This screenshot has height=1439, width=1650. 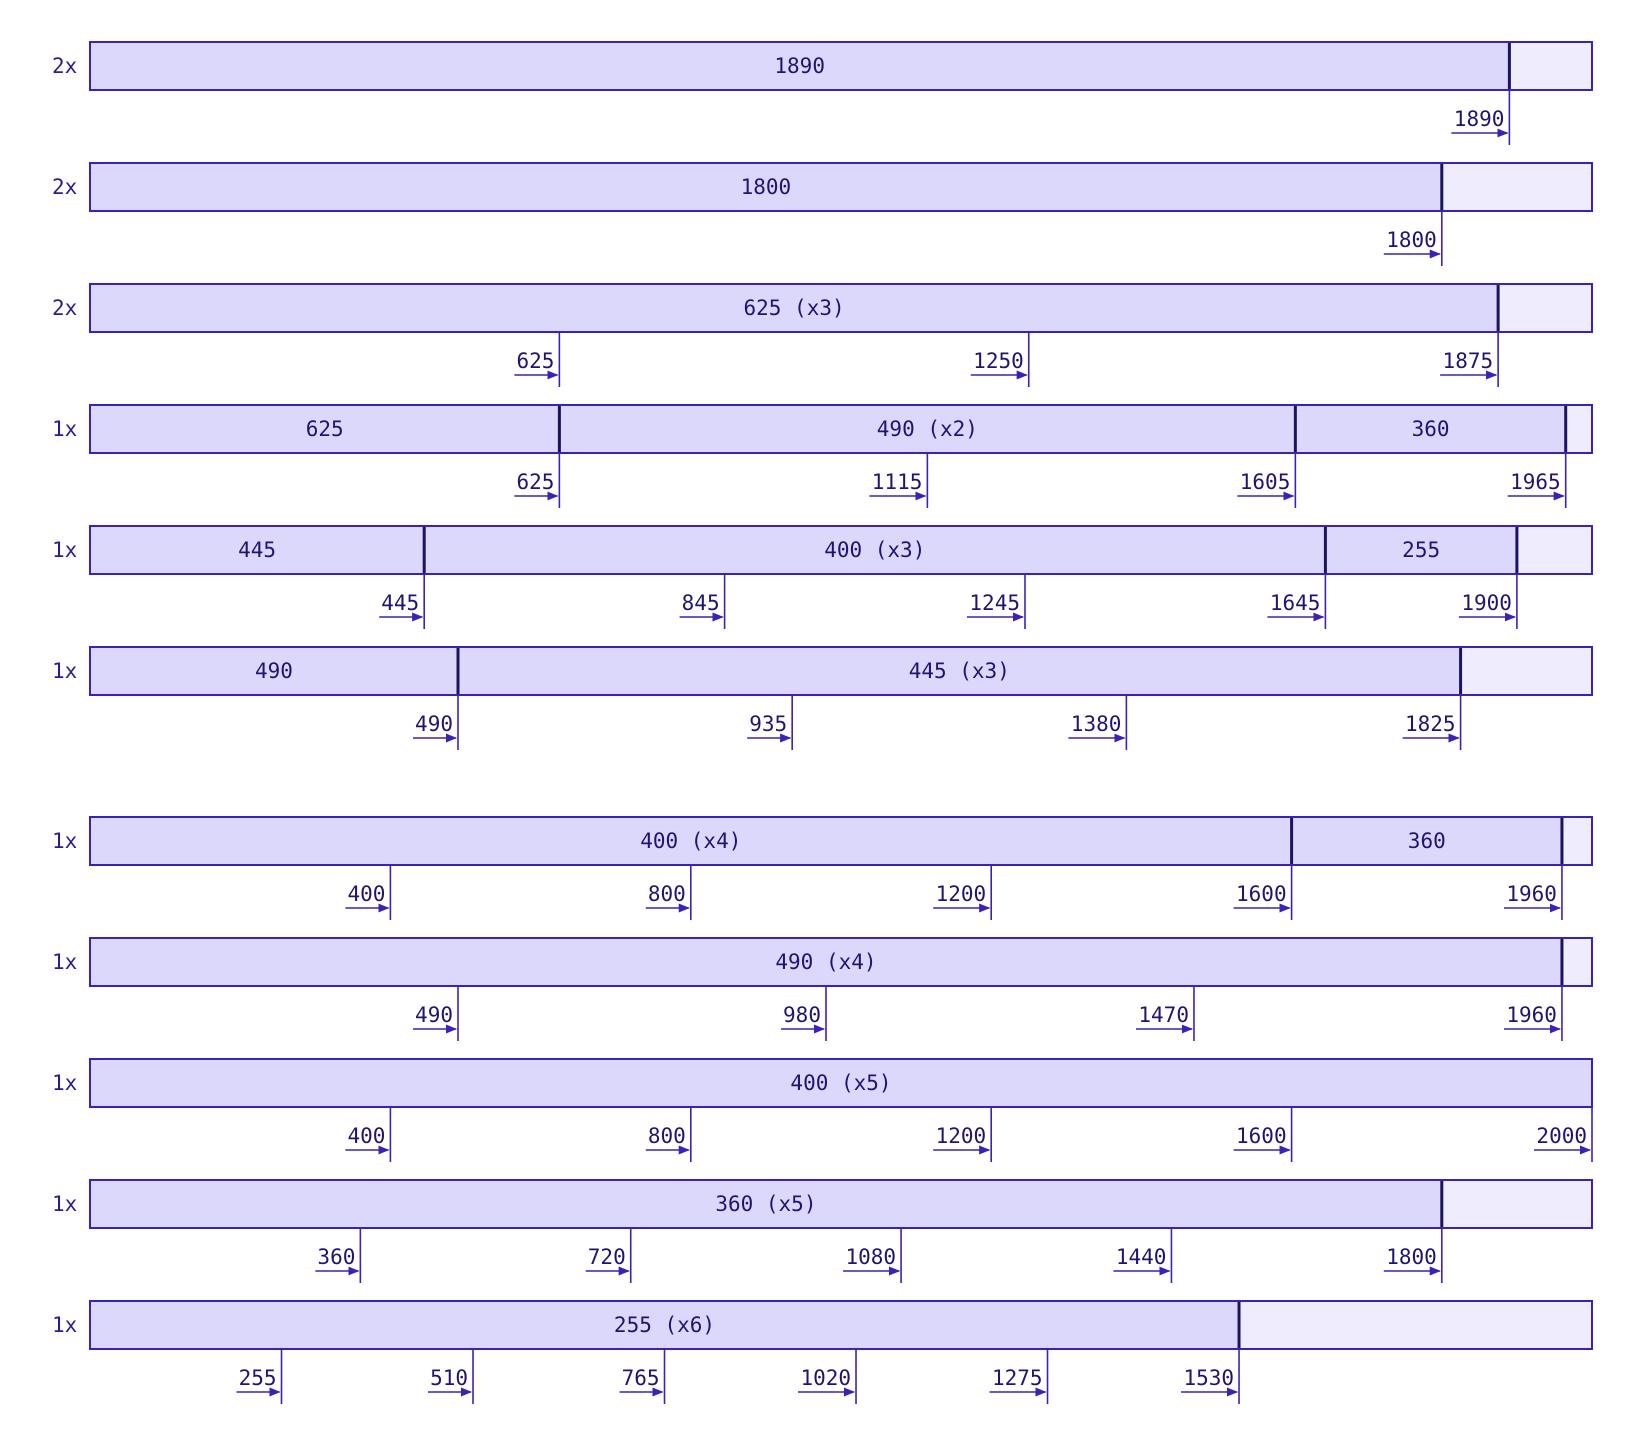 I want to click on tick-label: 1645, so click(x=1295, y=603).